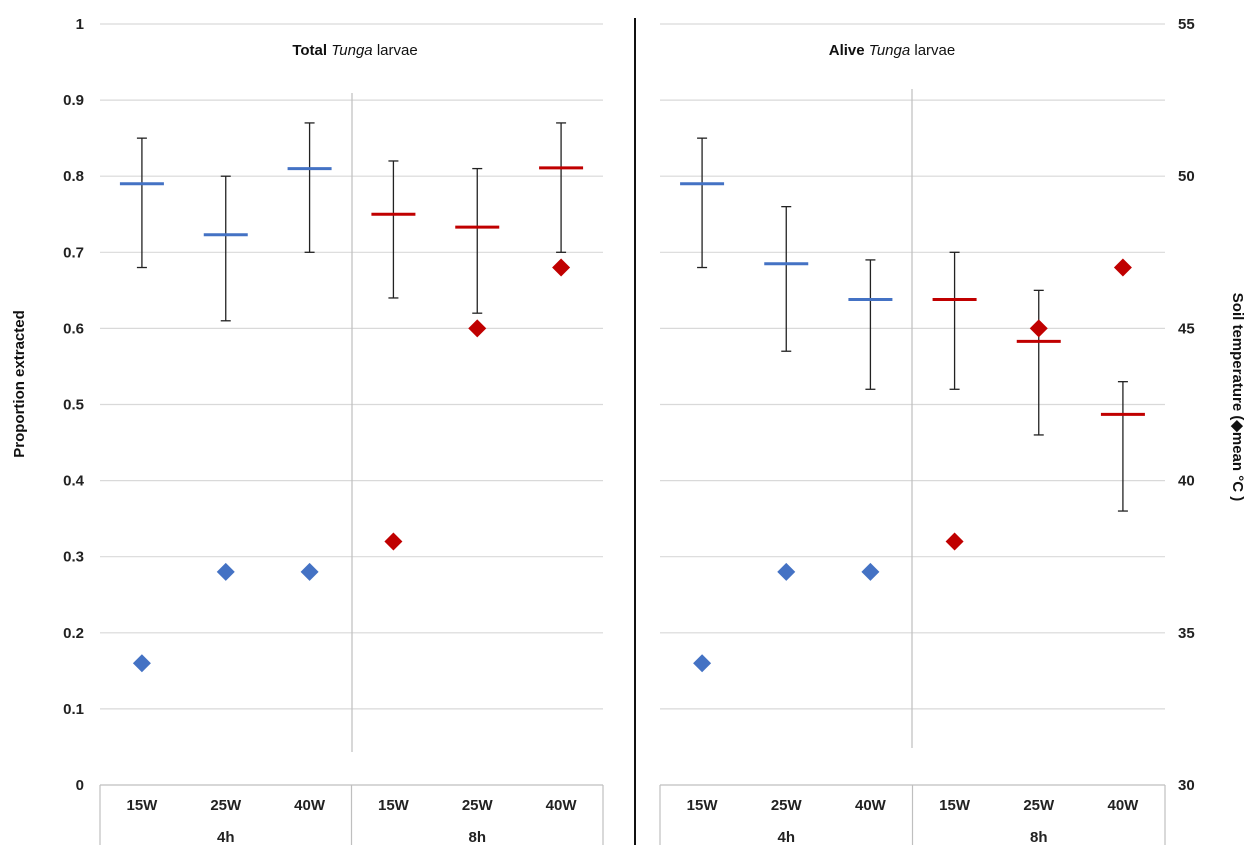 This screenshot has height=845, width=1254. I want to click on y-left-tick-label: 0.1, so click(73, 709).